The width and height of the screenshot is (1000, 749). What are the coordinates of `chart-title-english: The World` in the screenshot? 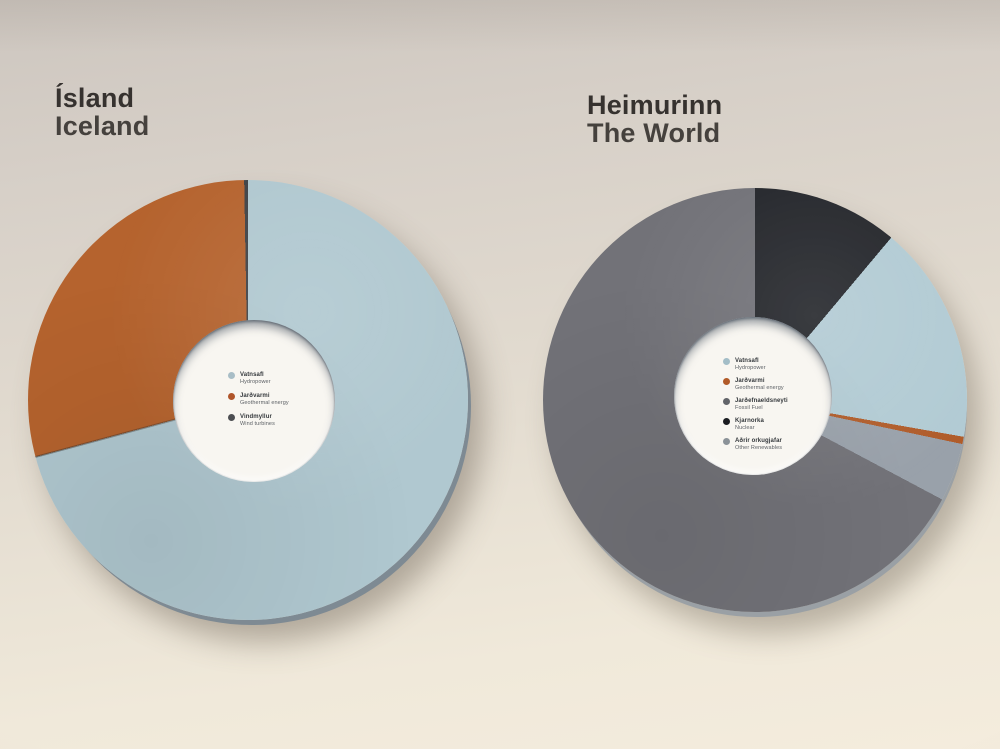 It's located at (654, 133).